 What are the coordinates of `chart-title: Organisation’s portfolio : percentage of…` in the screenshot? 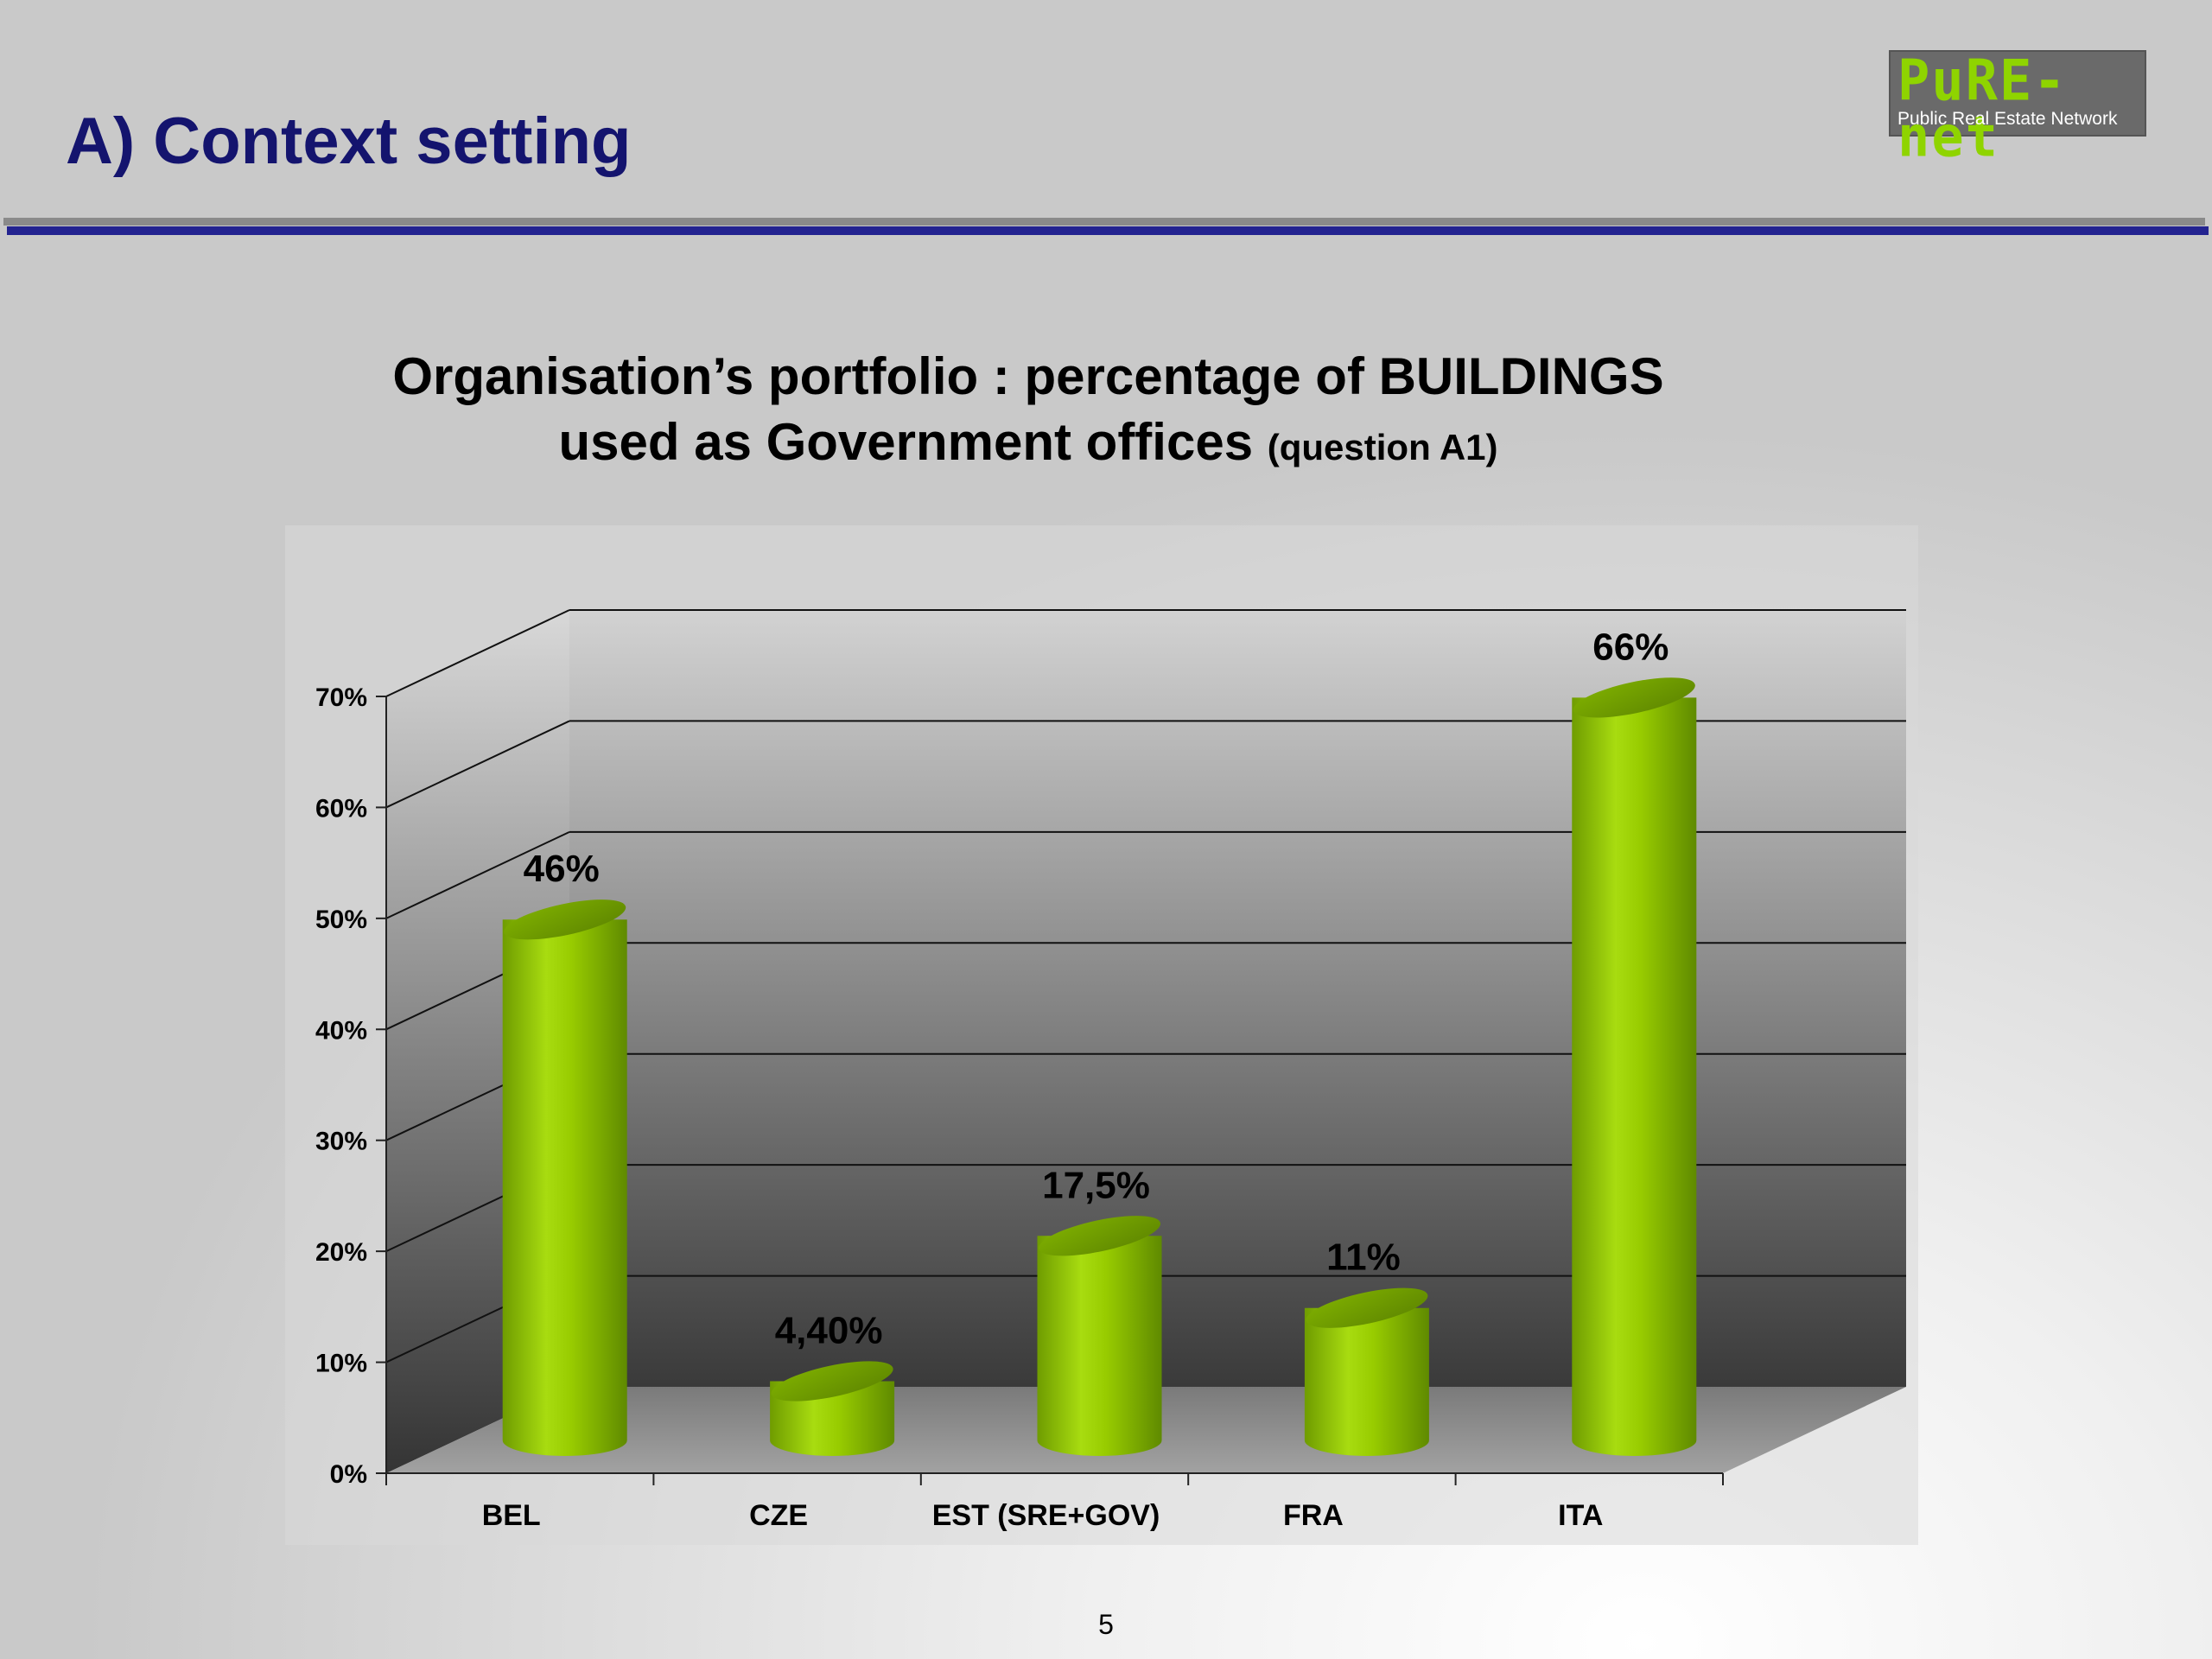 It's located at (1028, 412).